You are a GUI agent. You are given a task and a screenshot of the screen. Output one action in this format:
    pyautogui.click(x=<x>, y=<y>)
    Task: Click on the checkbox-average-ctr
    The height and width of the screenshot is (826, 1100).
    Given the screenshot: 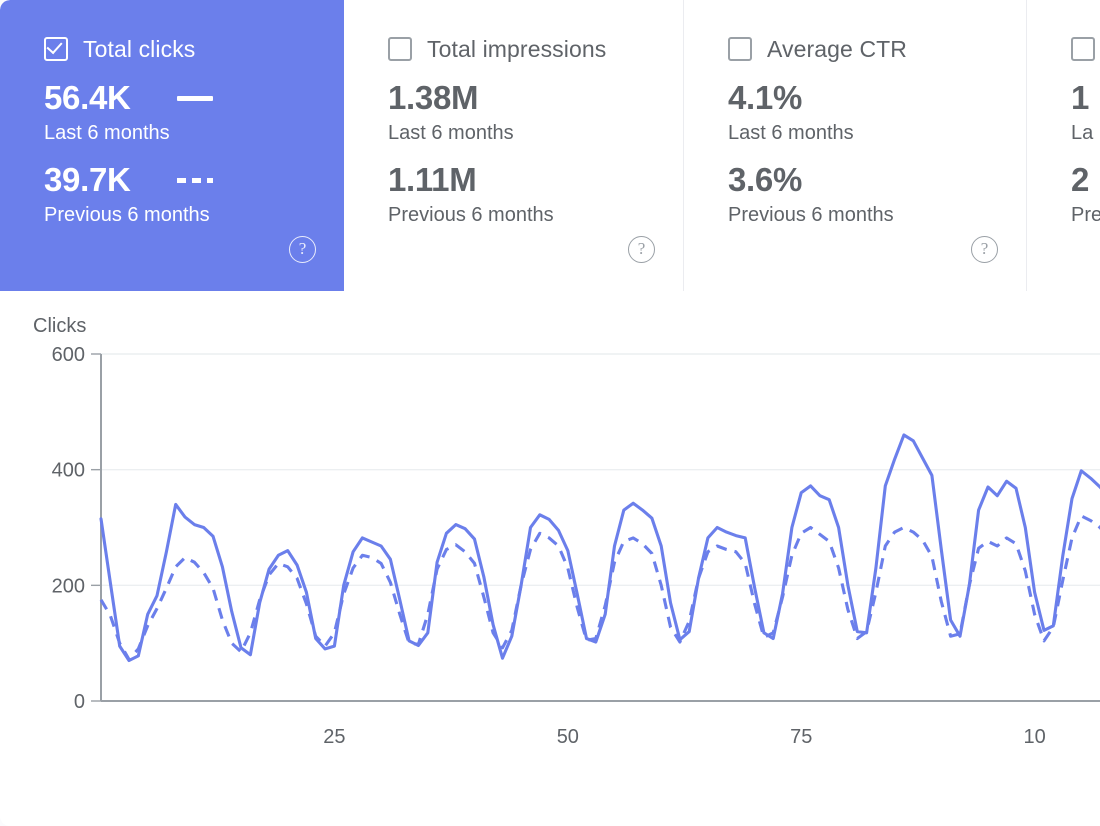 What is the action you would take?
    pyautogui.click(x=740, y=49)
    